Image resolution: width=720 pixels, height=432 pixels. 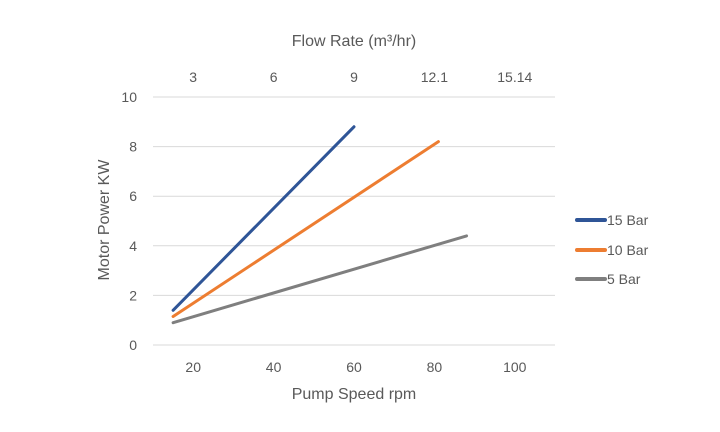 What do you see at coordinates (104, 220) in the screenshot?
I see `y-axis-title: Motor Power KW` at bounding box center [104, 220].